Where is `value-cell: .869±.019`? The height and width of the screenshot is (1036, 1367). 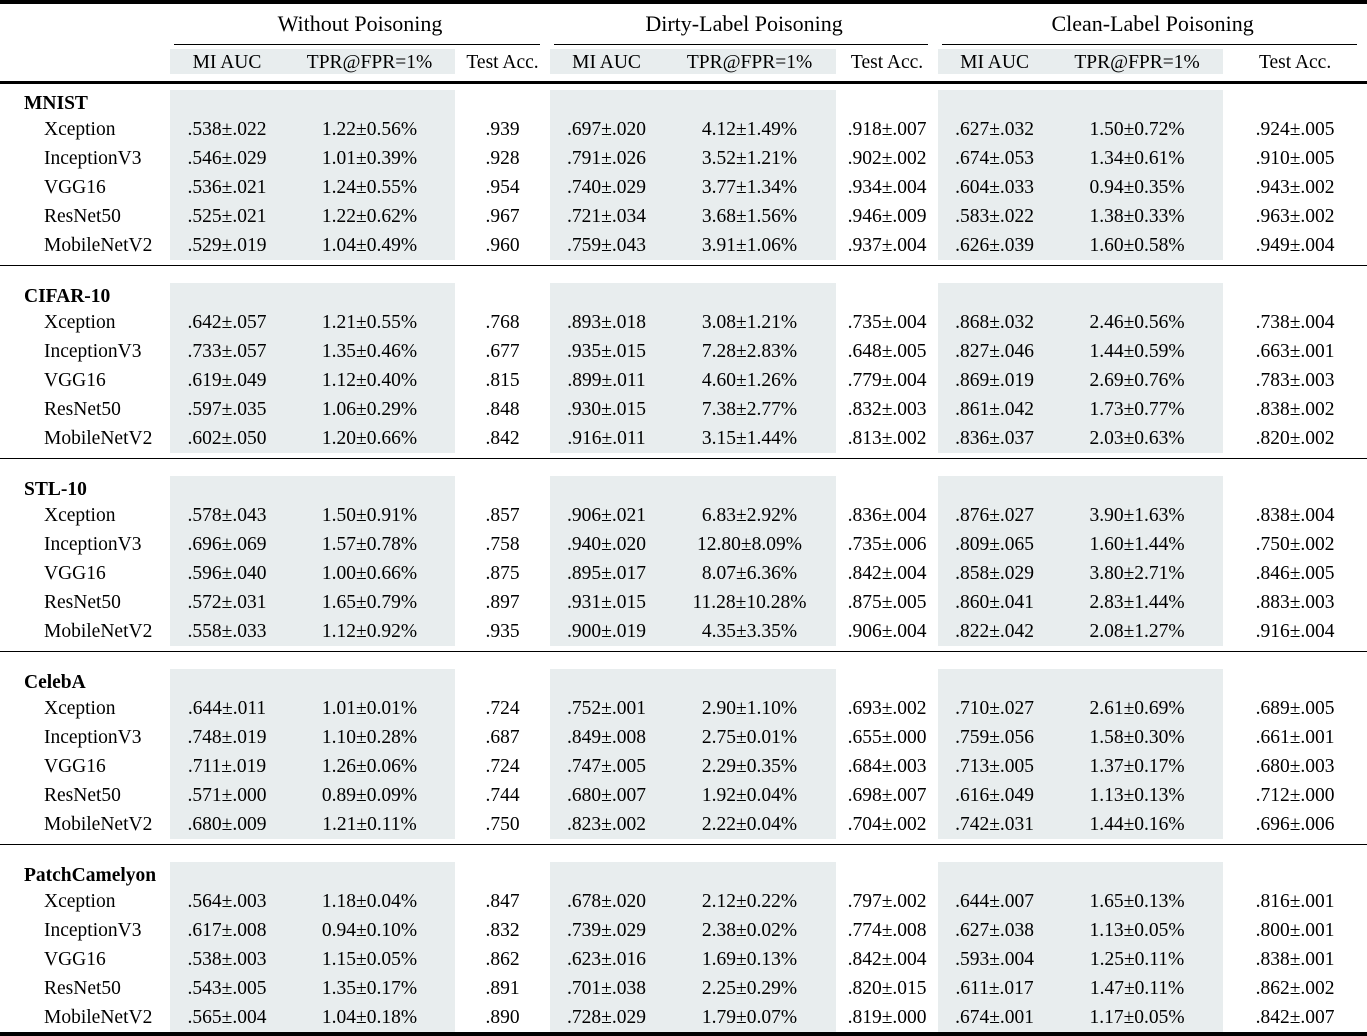 value-cell: .869±.019 is located at coordinates (995, 380).